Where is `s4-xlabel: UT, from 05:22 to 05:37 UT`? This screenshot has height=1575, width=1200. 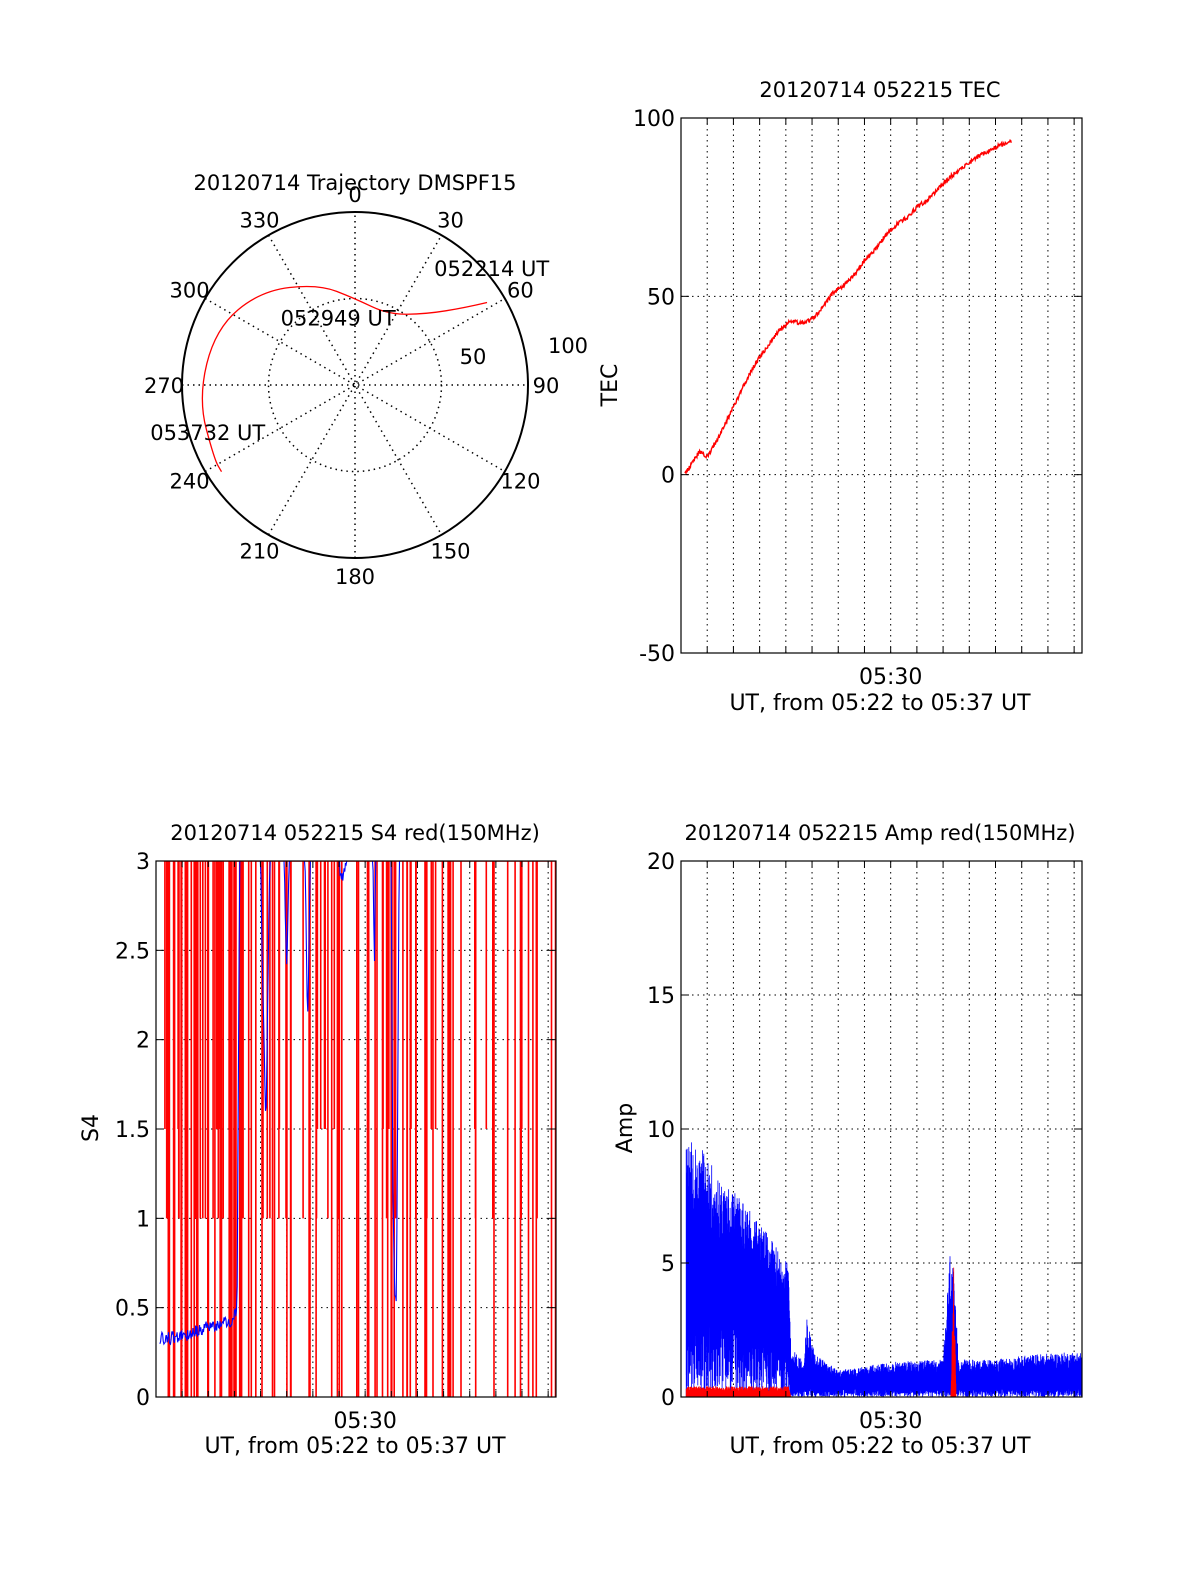 s4-xlabel: UT, from 05:22 to 05:37 UT is located at coordinates (355, 1446).